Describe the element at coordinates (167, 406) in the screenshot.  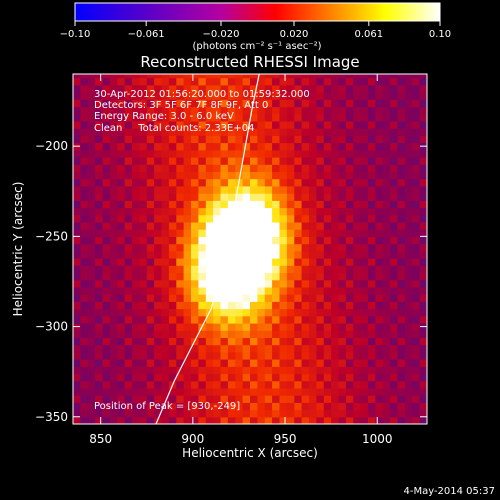
I see `peak-position-label: Position of Peak = [930,-249]` at that location.